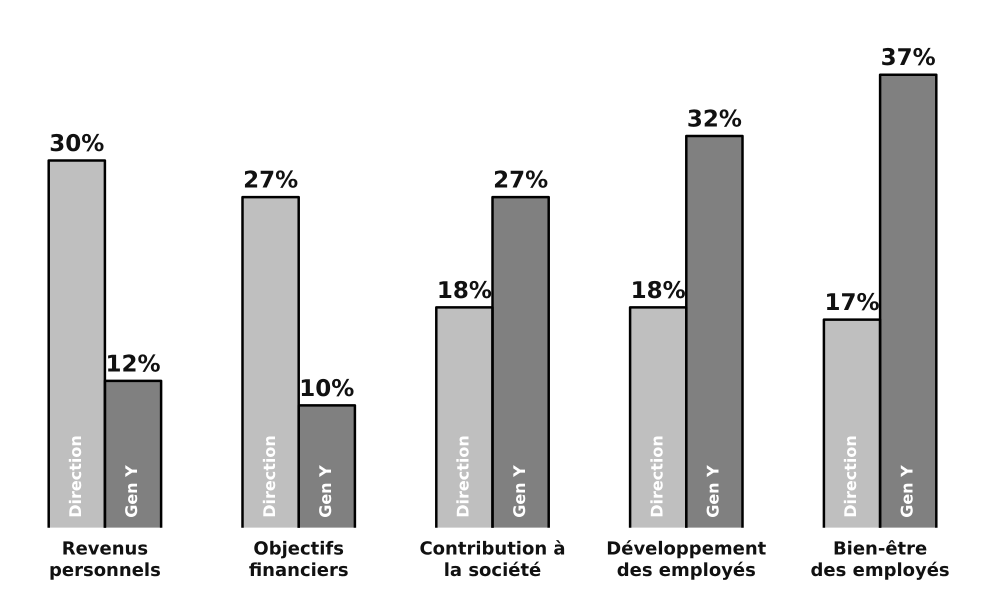 The height and width of the screenshot is (593, 993). What do you see at coordinates (298, 559) in the screenshot?
I see `x-tick-label: Objectifs financiers` at bounding box center [298, 559].